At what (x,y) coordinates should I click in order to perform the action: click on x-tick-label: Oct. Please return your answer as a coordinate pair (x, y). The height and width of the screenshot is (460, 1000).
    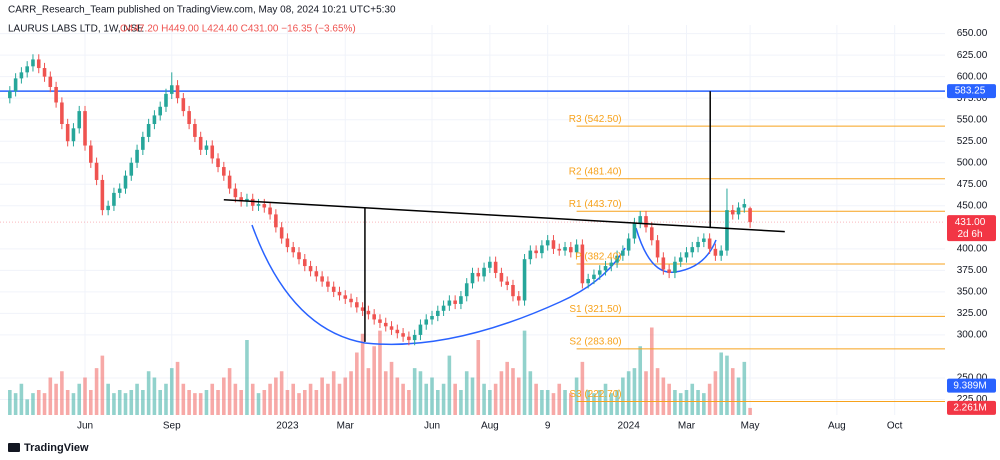
    Looking at the image, I should click on (895, 426).